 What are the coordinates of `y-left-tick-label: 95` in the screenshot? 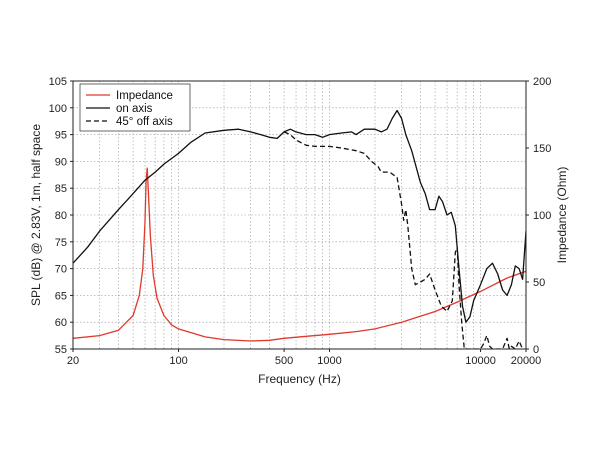 It's located at (61, 136).